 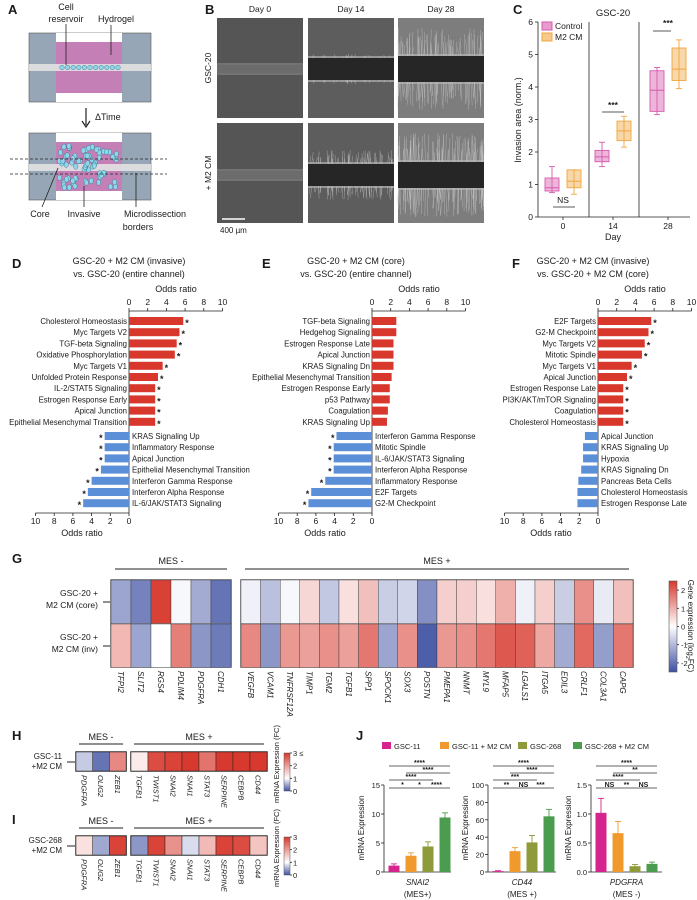 What do you see at coordinates (295, 837) in the screenshot?
I see `colorbar-tick-label: 3` at bounding box center [295, 837].